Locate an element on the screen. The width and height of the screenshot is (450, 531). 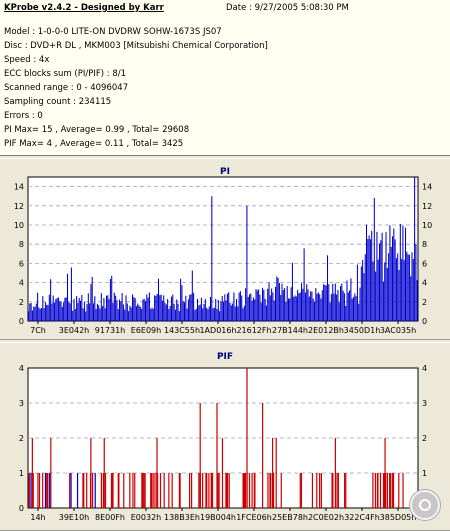
info-speed: Speed : 4x is located at coordinates (27, 60).